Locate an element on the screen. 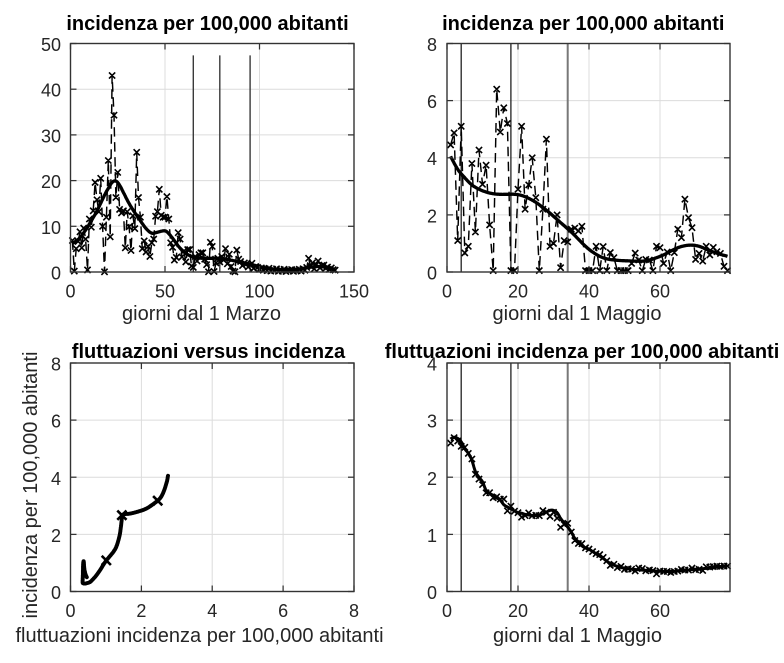 The width and height of the screenshot is (784, 663). svg-text: 3 is located at coordinates (432, 422).